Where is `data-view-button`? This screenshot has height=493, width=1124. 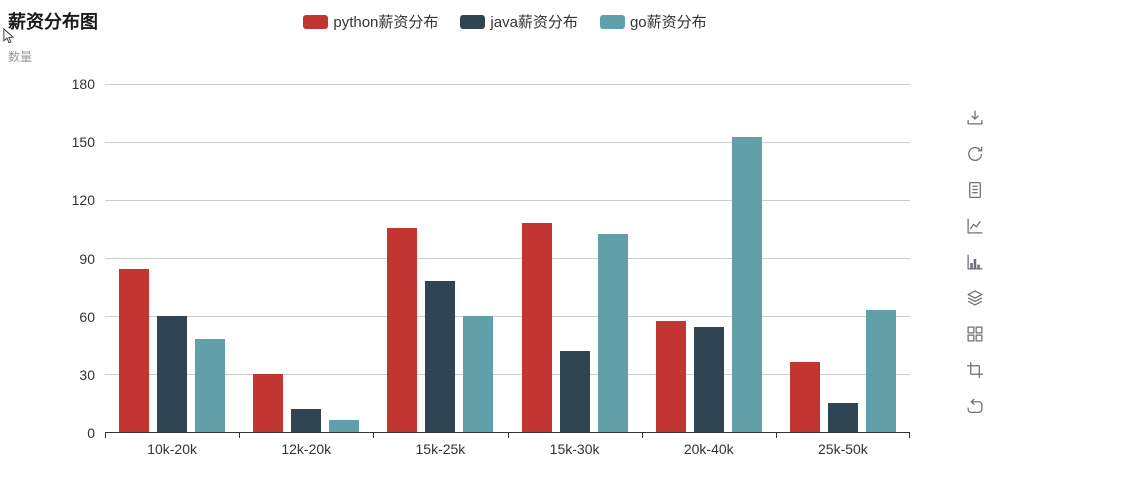 data-view-button is located at coordinates (975, 190).